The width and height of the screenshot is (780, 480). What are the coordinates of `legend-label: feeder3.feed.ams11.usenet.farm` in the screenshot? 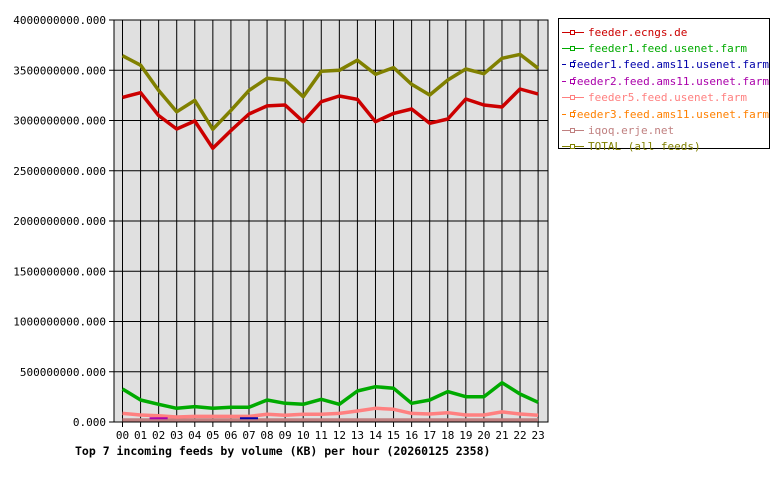 It's located at (669, 114).